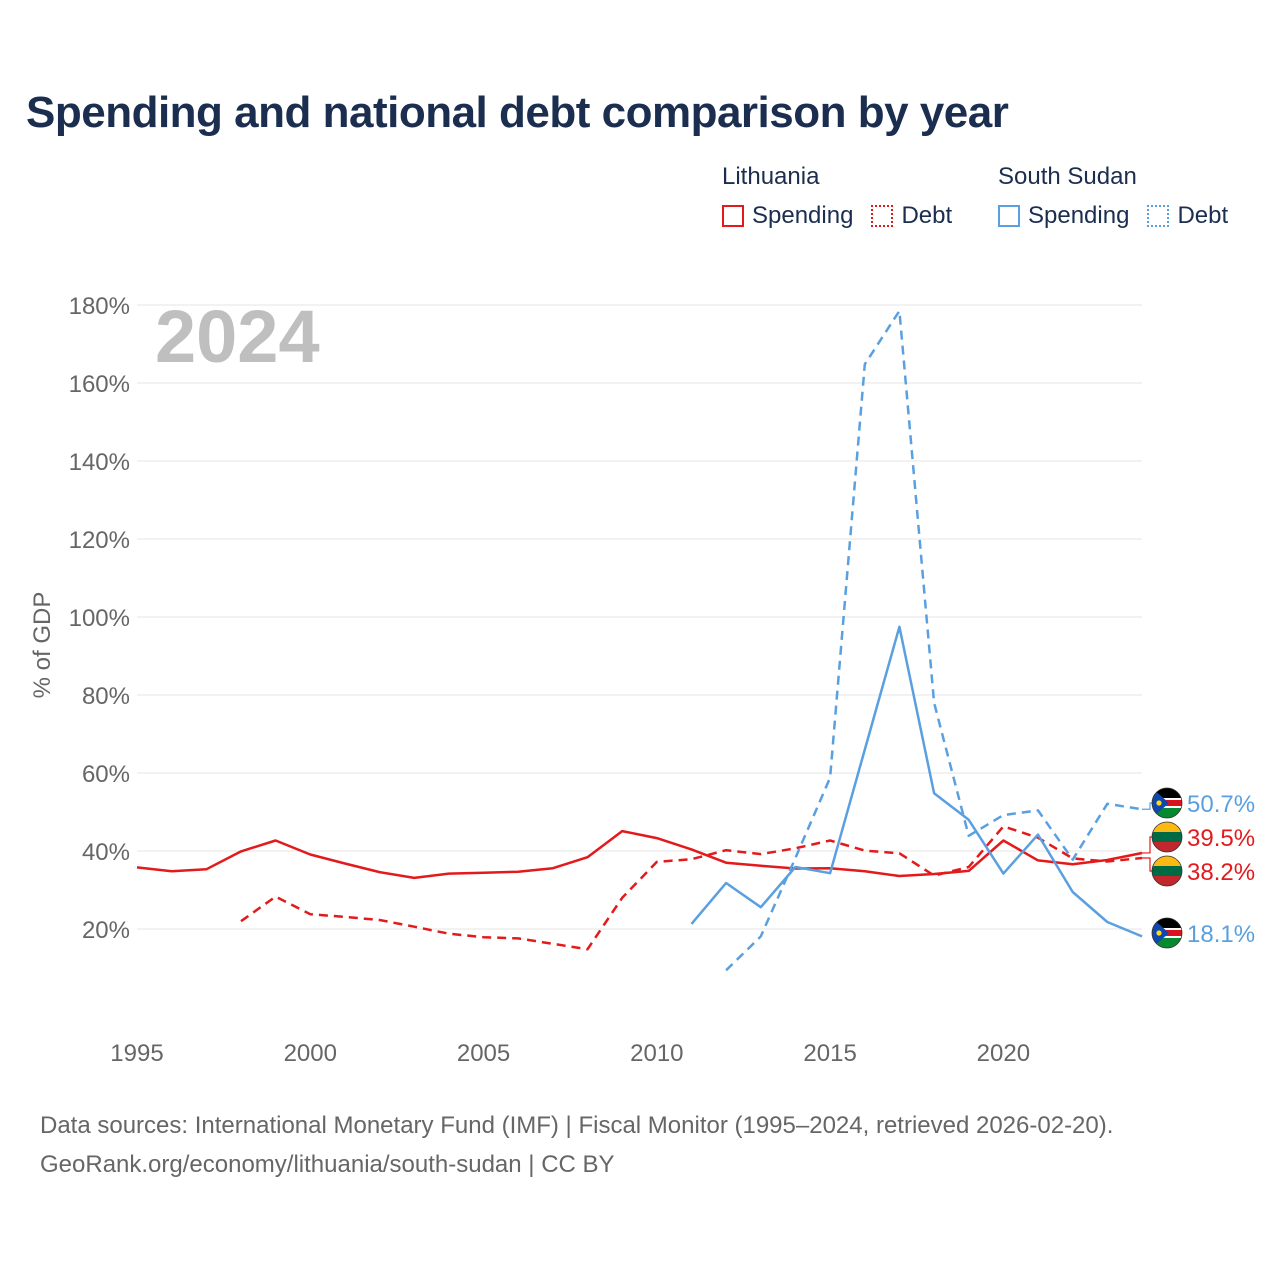 The width and height of the screenshot is (1280, 1280). What do you see at coordinates (106, 696) in the screenshot?
I see `y-tick-label: 80%` at bounding box center [106, 696].